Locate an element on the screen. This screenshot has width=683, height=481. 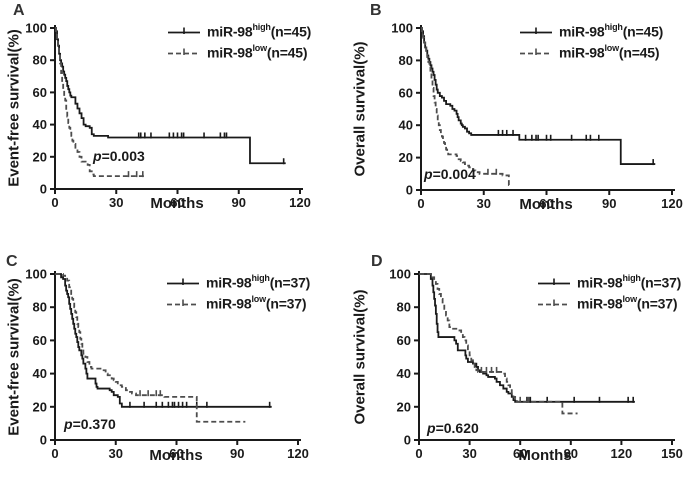
p-value-number: =0.004 is located at coordinates (454, 174).